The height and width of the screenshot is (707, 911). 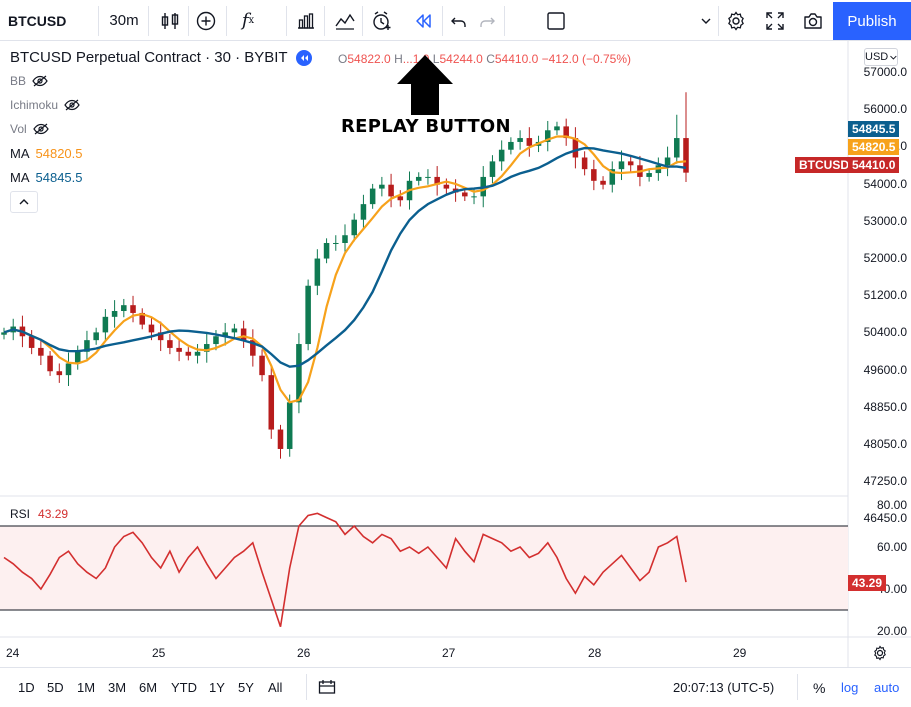 What do you see at coordinates (149, 57) in the screenshot?
I see `chart-title: BTCUSD Perpetual Contract · 30 · BYBIT` at bounding box center [149, 57].